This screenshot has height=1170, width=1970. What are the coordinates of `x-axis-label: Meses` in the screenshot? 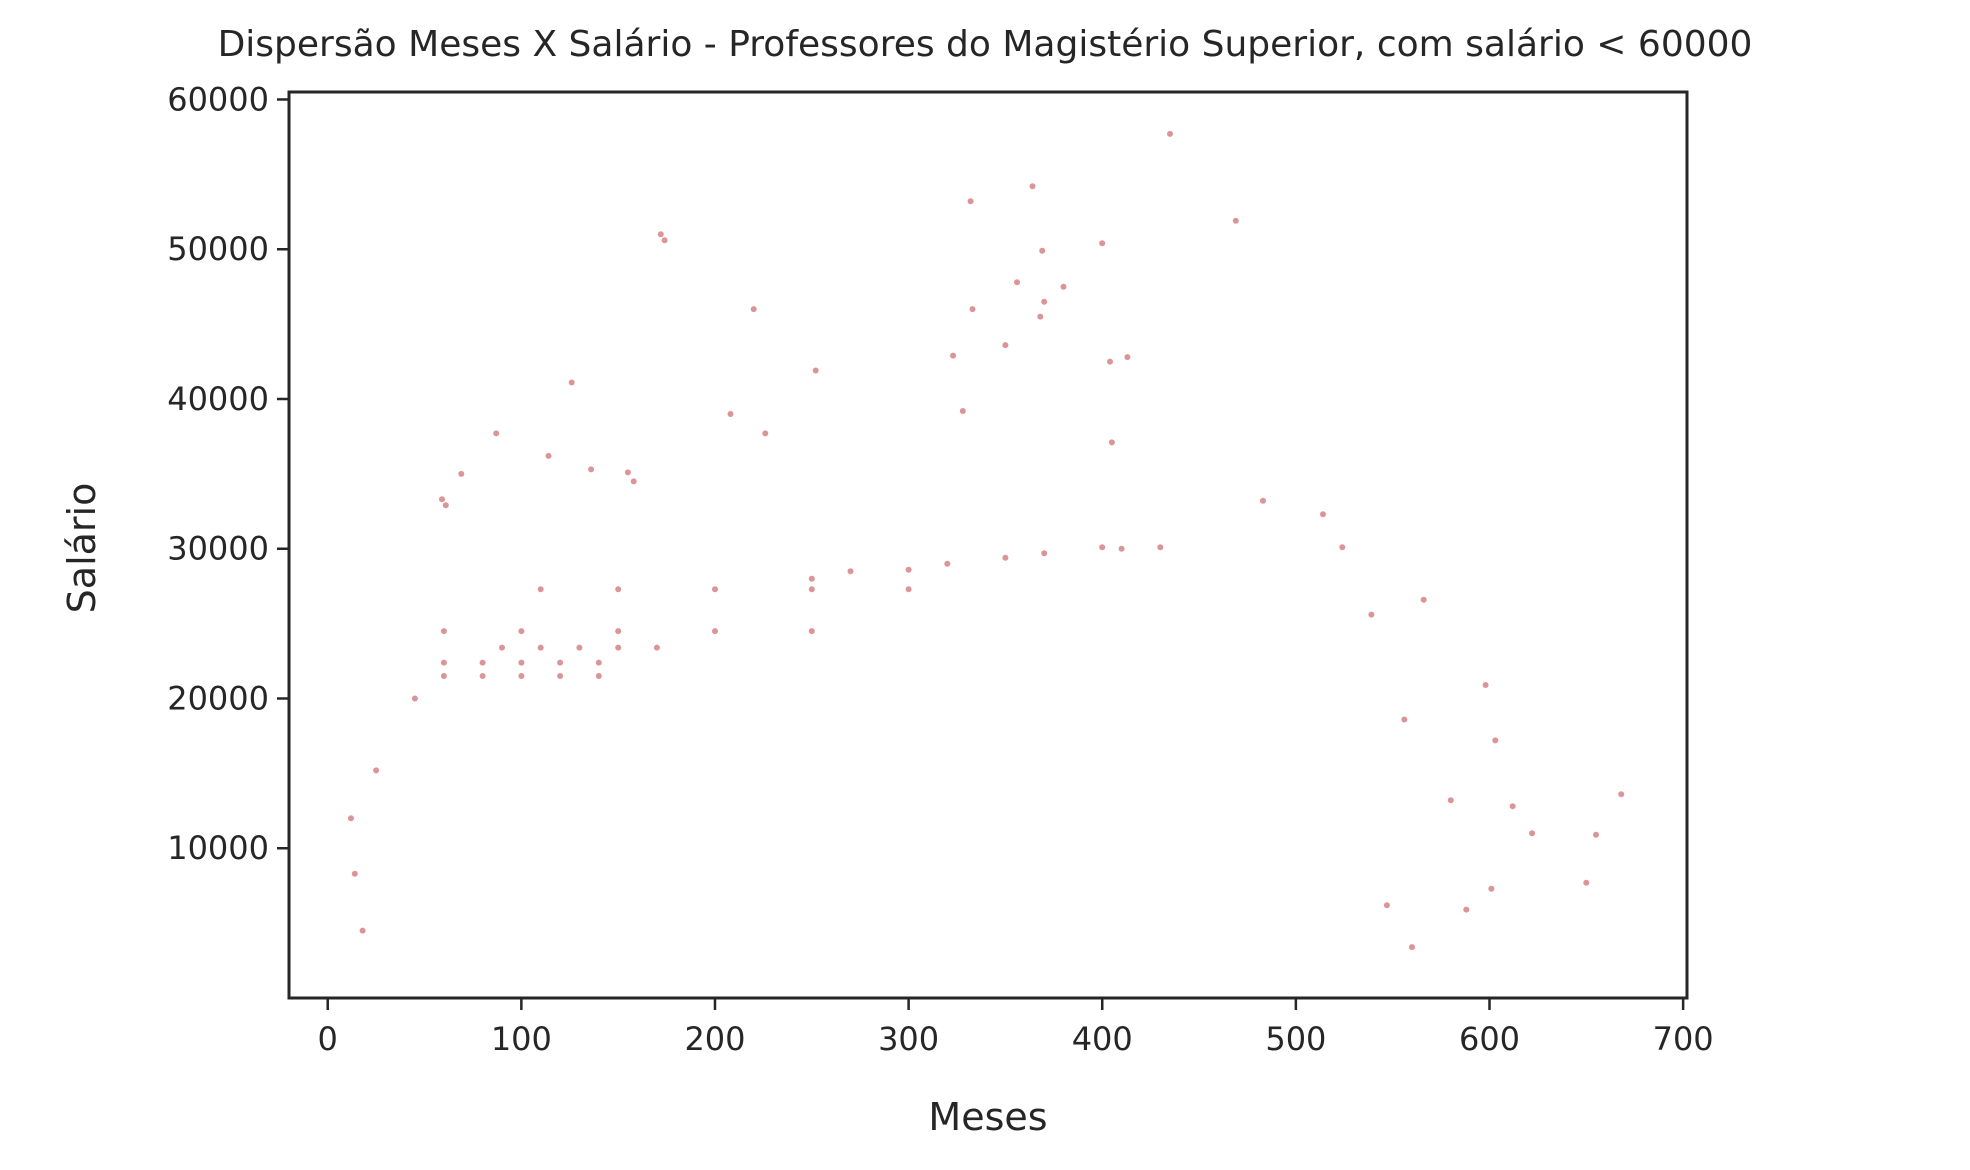 It's located at (987, 1117).